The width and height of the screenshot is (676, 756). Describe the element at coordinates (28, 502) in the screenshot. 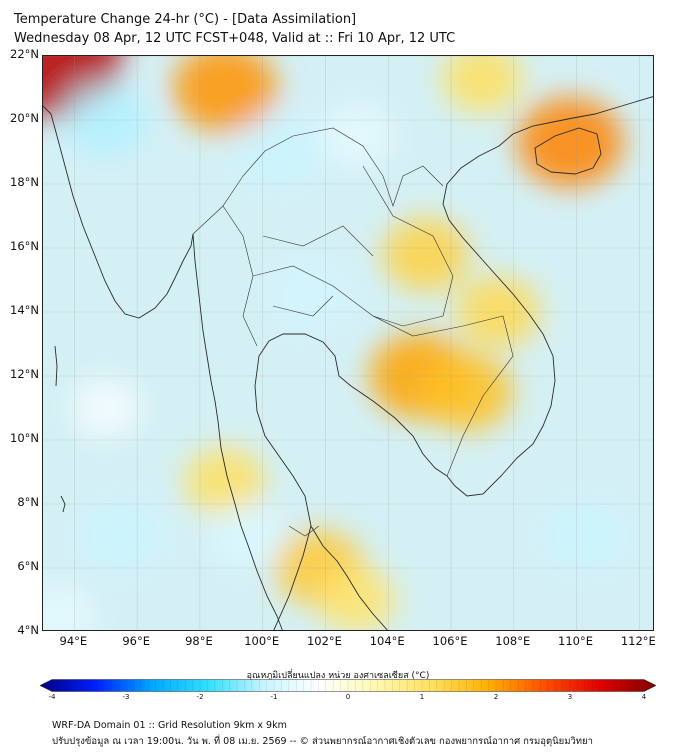

I see `latitude-label: 8°N` at that location.